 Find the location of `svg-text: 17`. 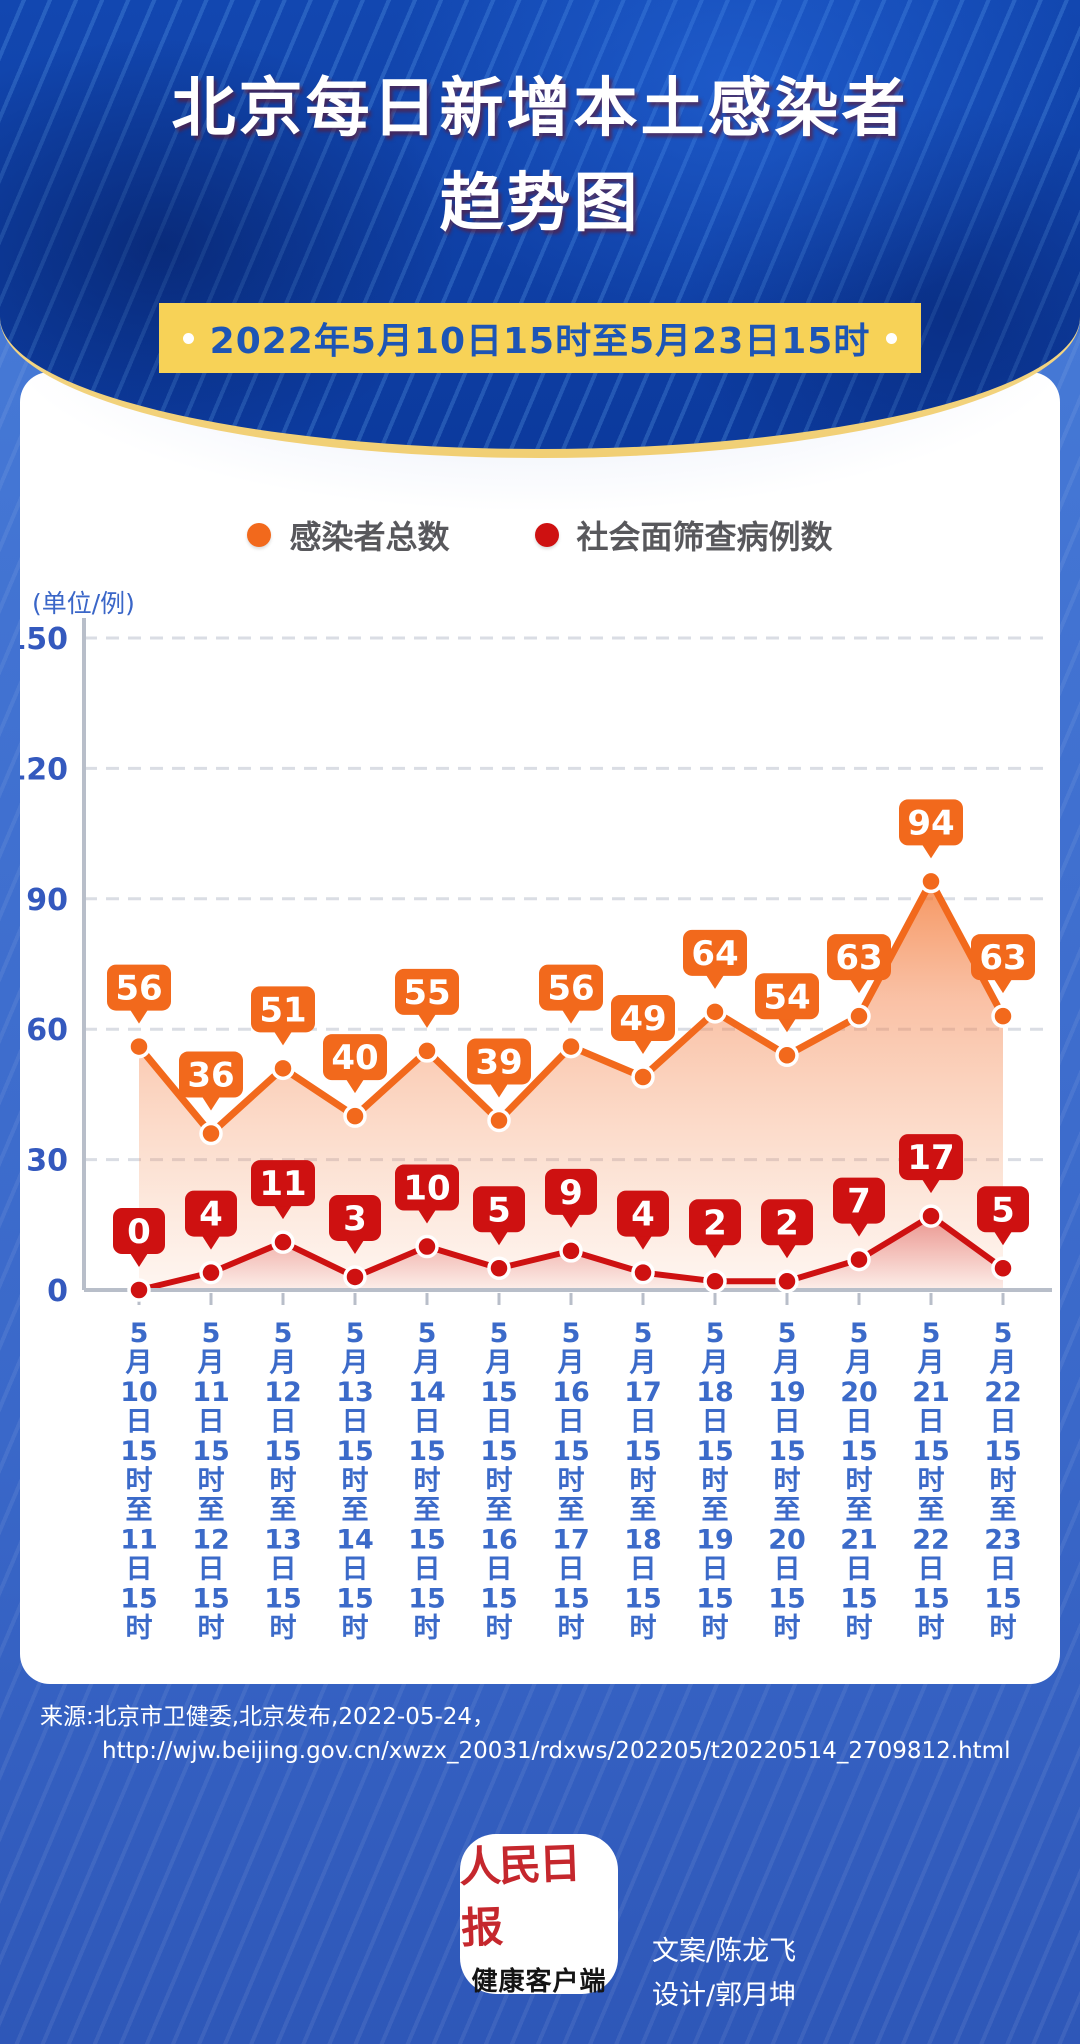

svg-text: 17 is located at coordinates (930, 1158).